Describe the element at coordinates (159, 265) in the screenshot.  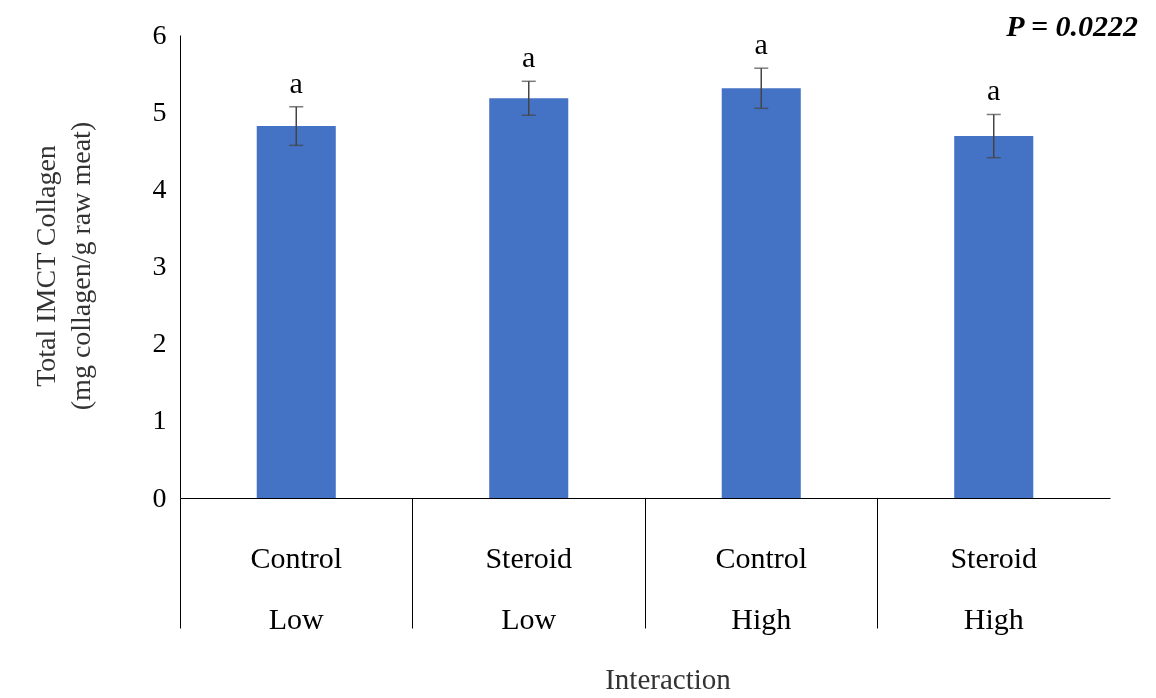
I see `y-tick-label: 3` at that location.